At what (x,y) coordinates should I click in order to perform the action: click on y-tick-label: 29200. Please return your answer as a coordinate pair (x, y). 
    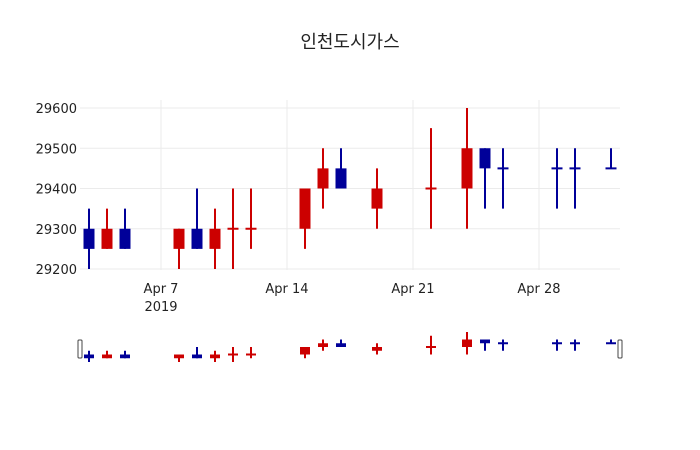
    Looking at the image, I should click on (56, 270).